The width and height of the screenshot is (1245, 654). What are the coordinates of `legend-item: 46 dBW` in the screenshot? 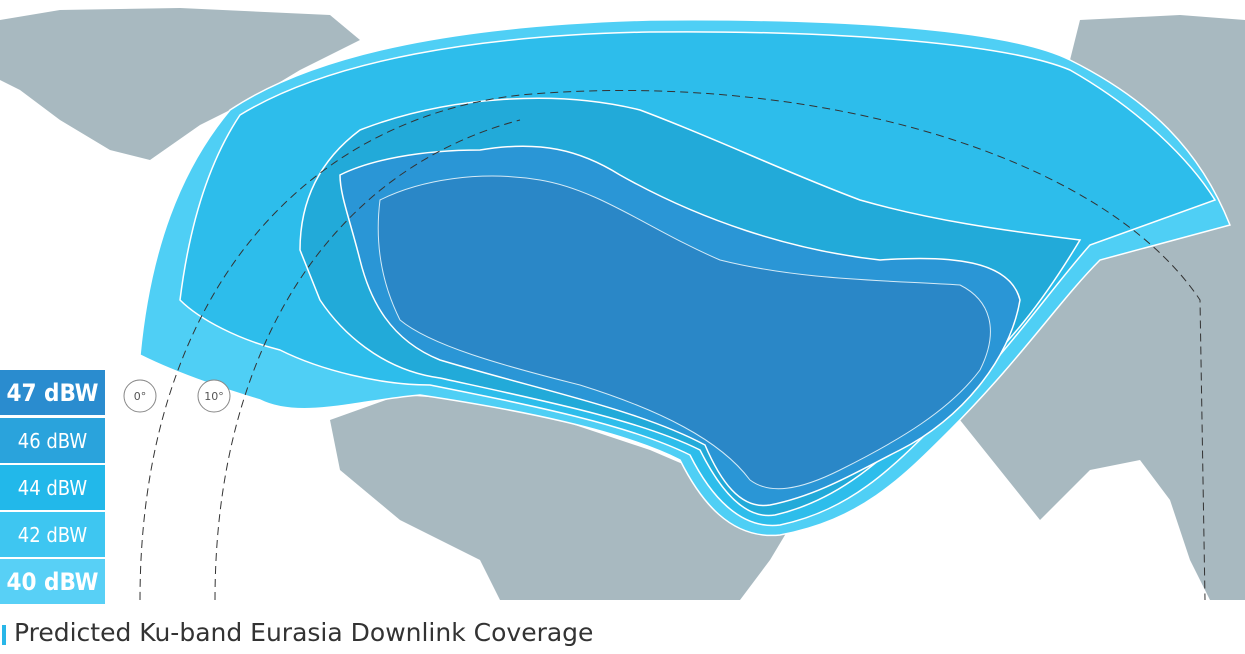 It's located at (52, 440).